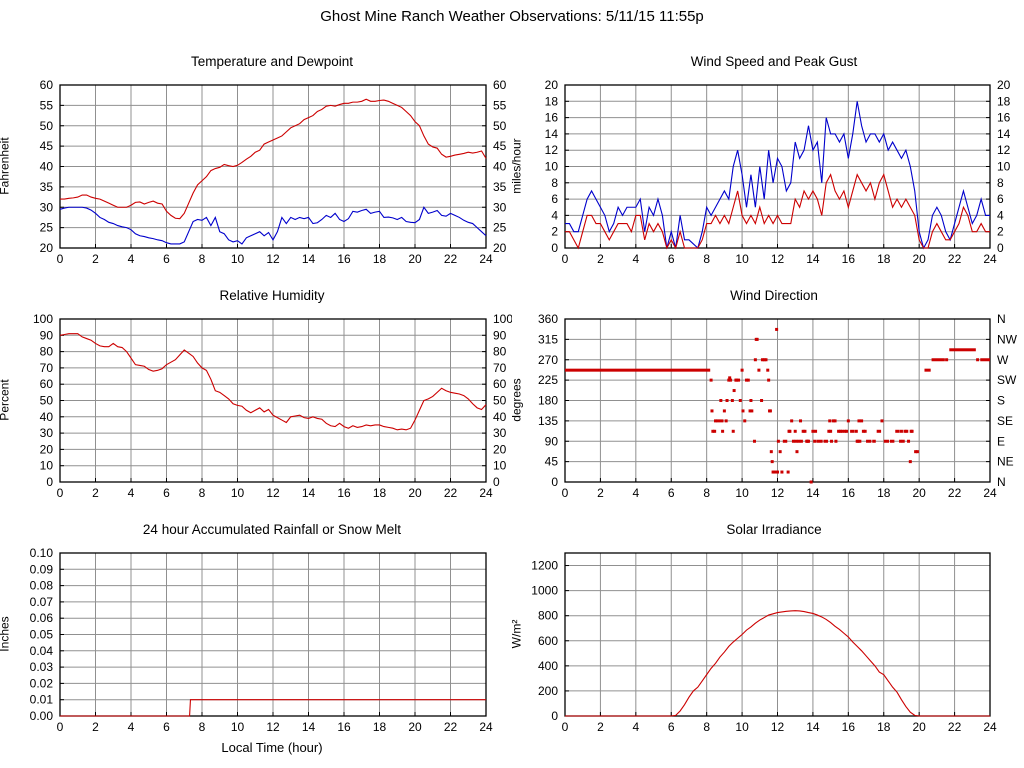 The height and width of the screenshot is (768, 1024). What do you see at coordinates (1004, 134) in the screenshot?
I see `y-tick-label-right: 14` at bounding box center [1004, 134].